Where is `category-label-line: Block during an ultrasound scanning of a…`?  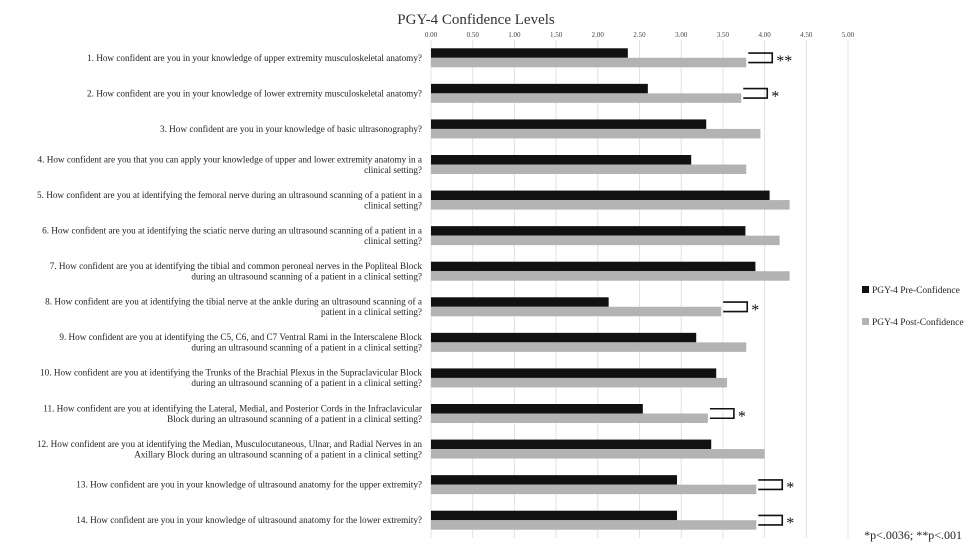
category-label-line: Block during an ultrasound scanning of a… is located at coordinates (294, 419).